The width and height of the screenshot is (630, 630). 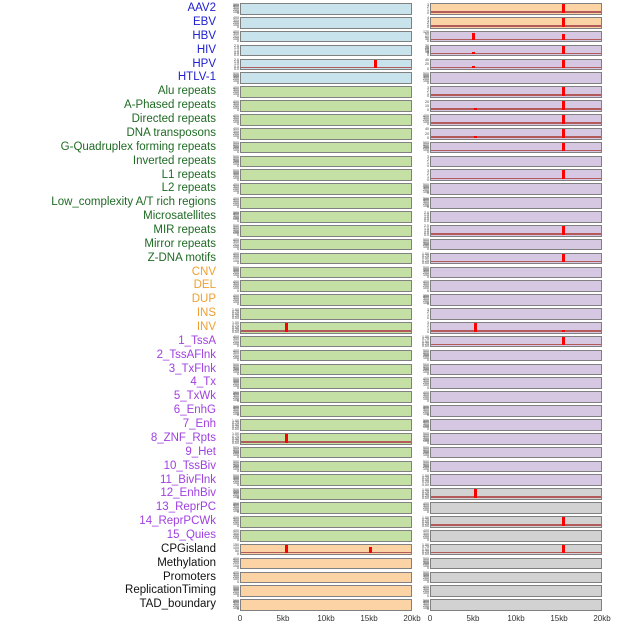 What do you see at coordinates (317, 300) in the screenshot?
I see `track-cell-left: 400 300 200 100 0` at bounding box center [317, 300].